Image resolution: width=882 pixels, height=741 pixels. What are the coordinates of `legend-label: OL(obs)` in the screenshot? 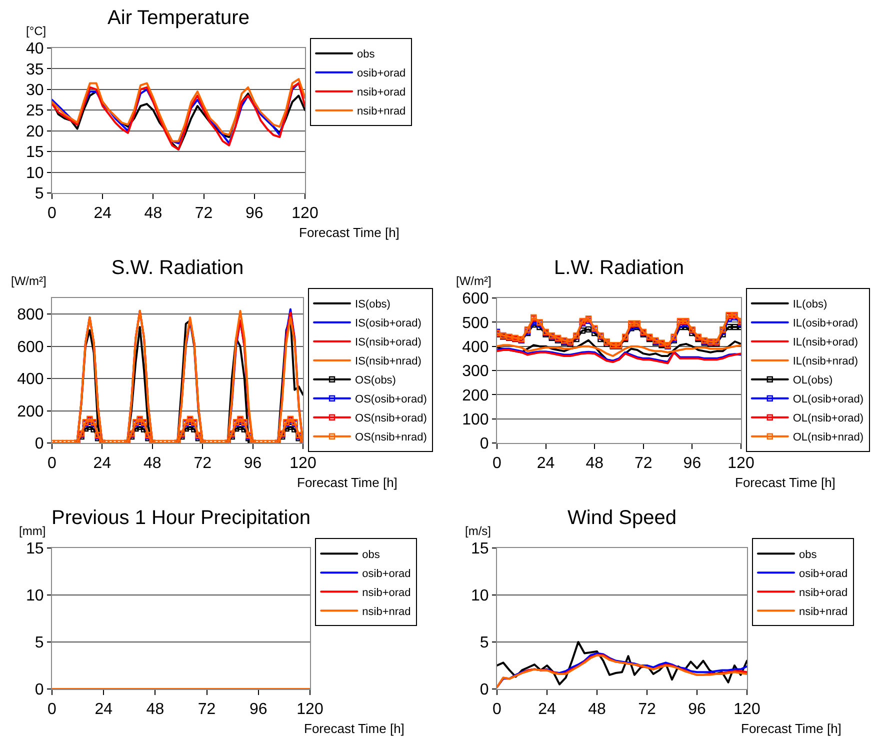 It's located at (812, 380).